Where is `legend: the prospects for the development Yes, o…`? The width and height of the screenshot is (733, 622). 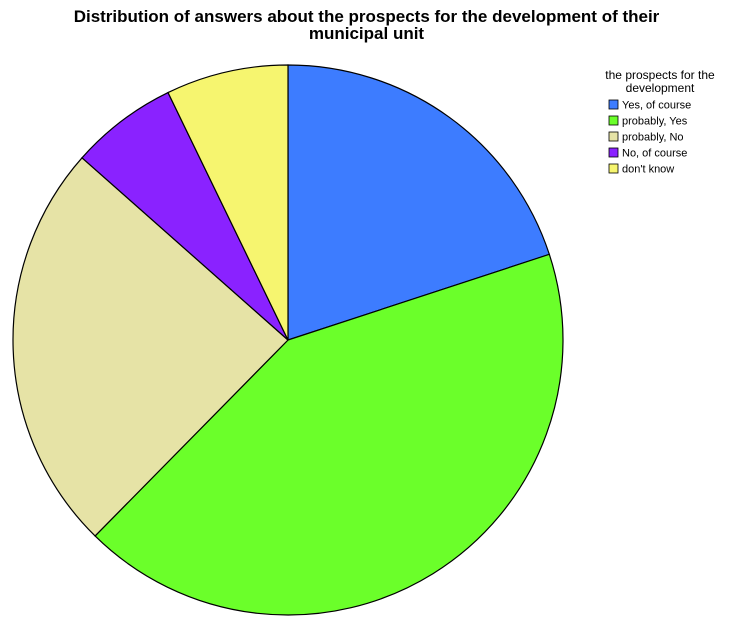
legend: the prospects for the development Yes, o… is located at coordinates (660, 122).